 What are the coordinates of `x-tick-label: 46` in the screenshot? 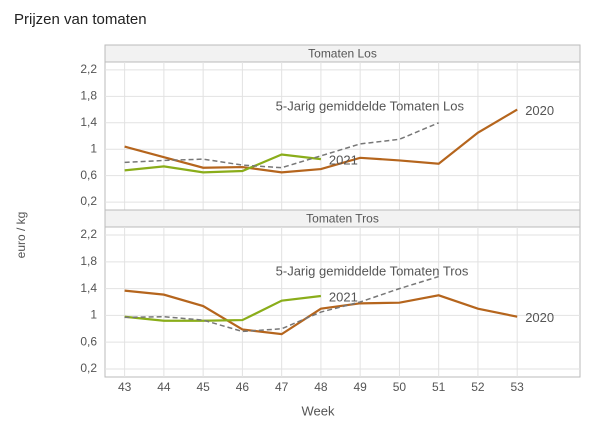 It's located at (243, 387).